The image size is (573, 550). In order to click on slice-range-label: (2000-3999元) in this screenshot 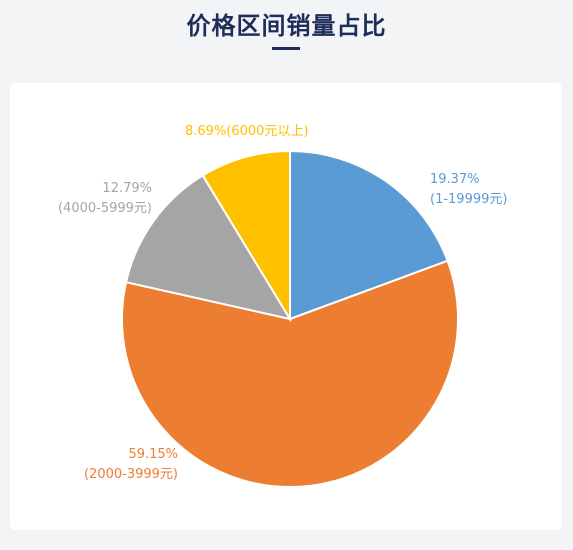, I will do `click(131, 474)`.